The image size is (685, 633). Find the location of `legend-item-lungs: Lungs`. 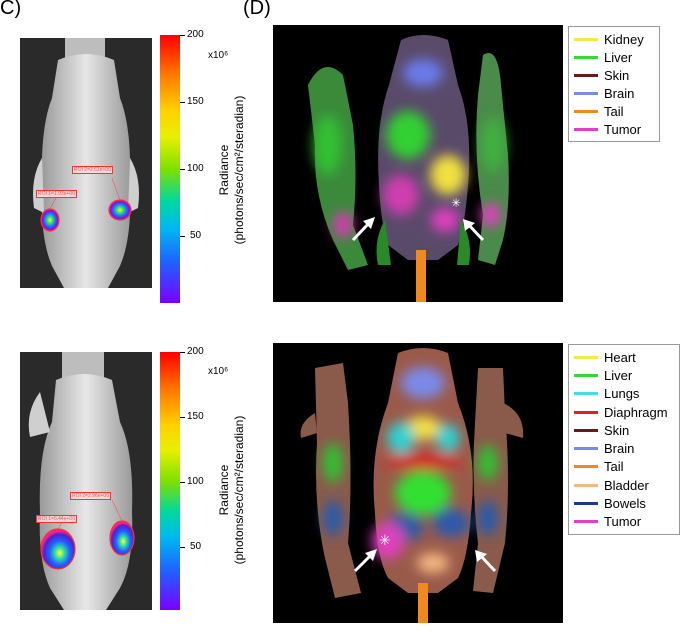

legend-item-lungs: Lungs is located at coordinates (624, 394).